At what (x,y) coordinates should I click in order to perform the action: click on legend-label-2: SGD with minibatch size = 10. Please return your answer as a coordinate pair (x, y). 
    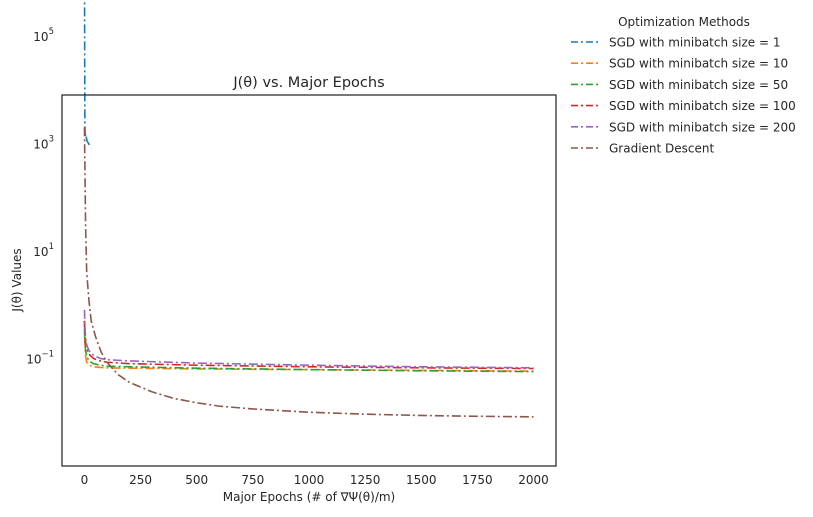
    Looking at the image, I should click on (698, 64).